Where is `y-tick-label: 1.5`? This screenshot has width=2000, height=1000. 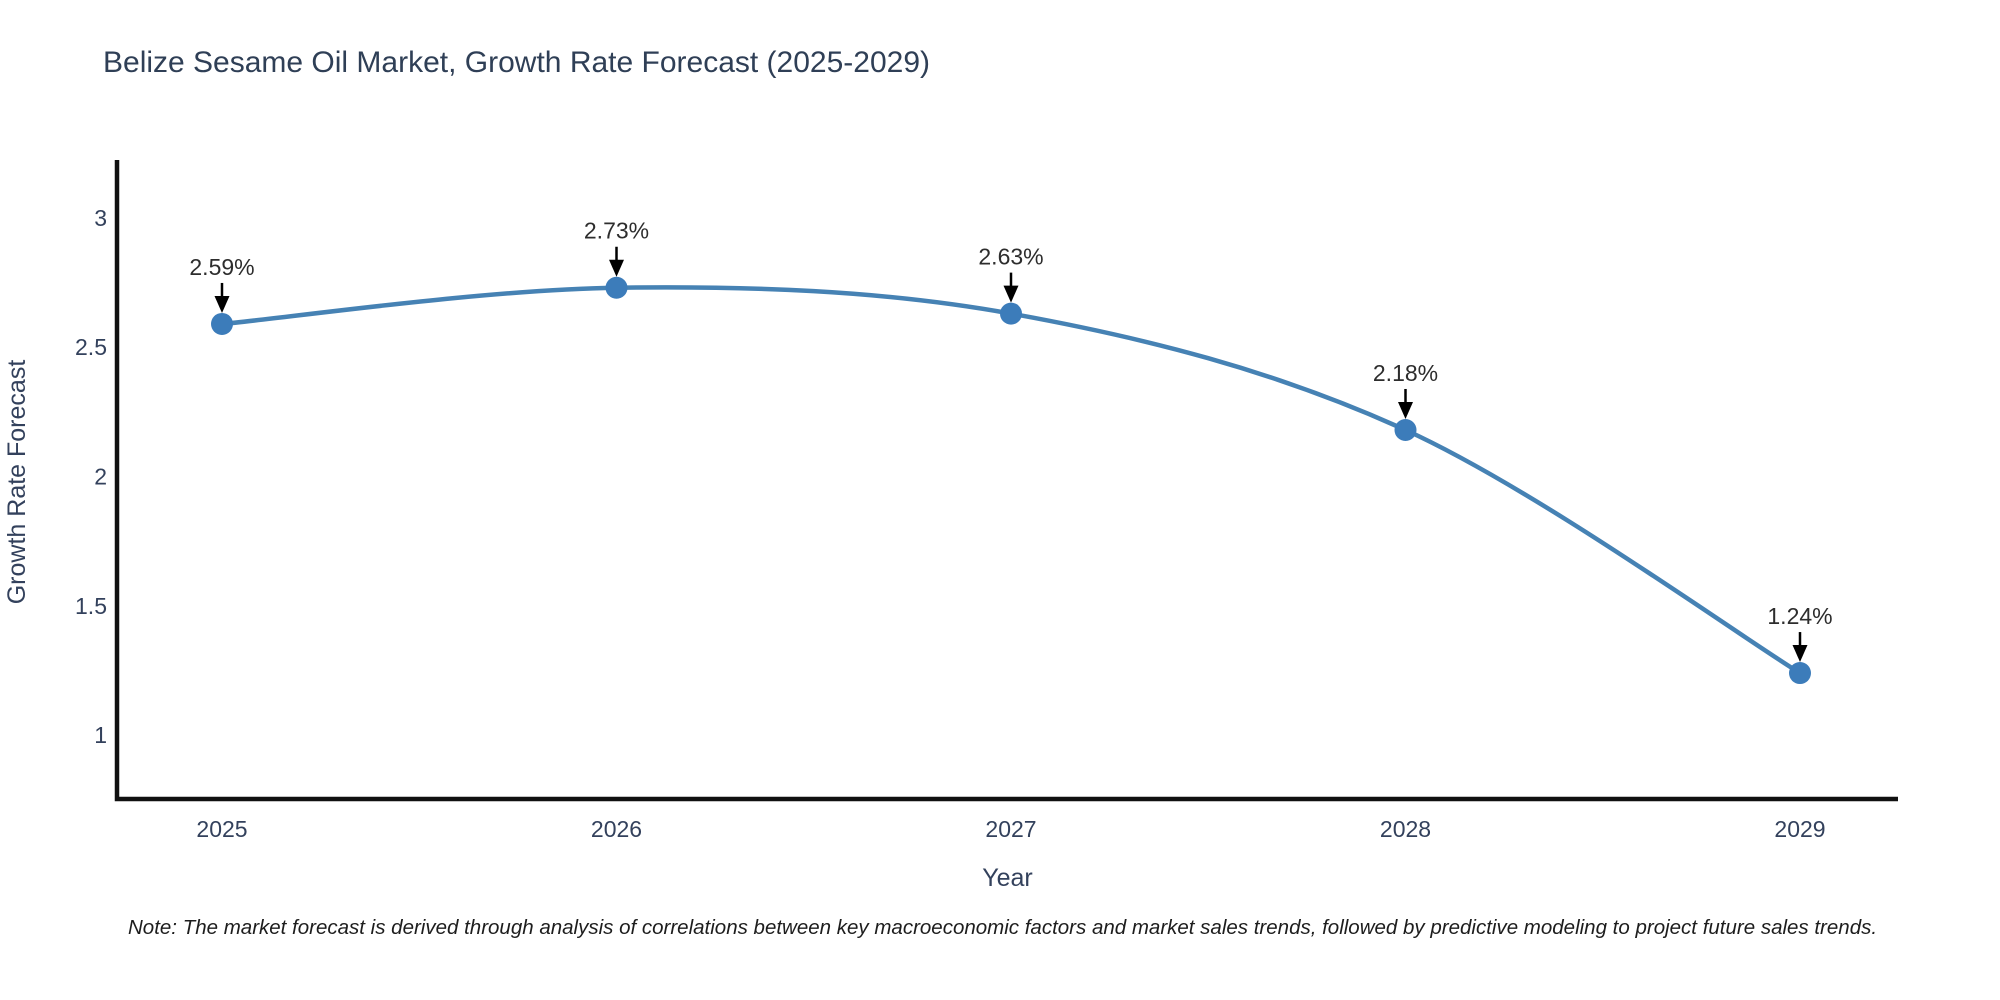 y-tick-label: 1.5 is located at coordinates (91, 606).